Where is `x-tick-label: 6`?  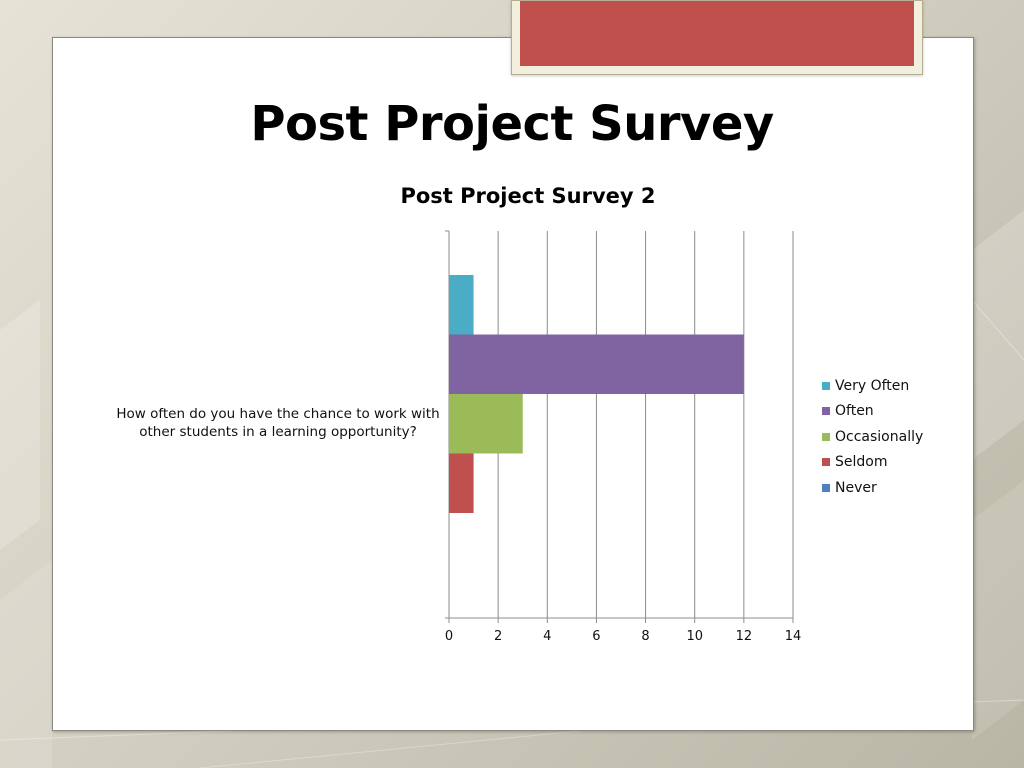
x-tick-label: 6 is located at coordinates (596, 636).